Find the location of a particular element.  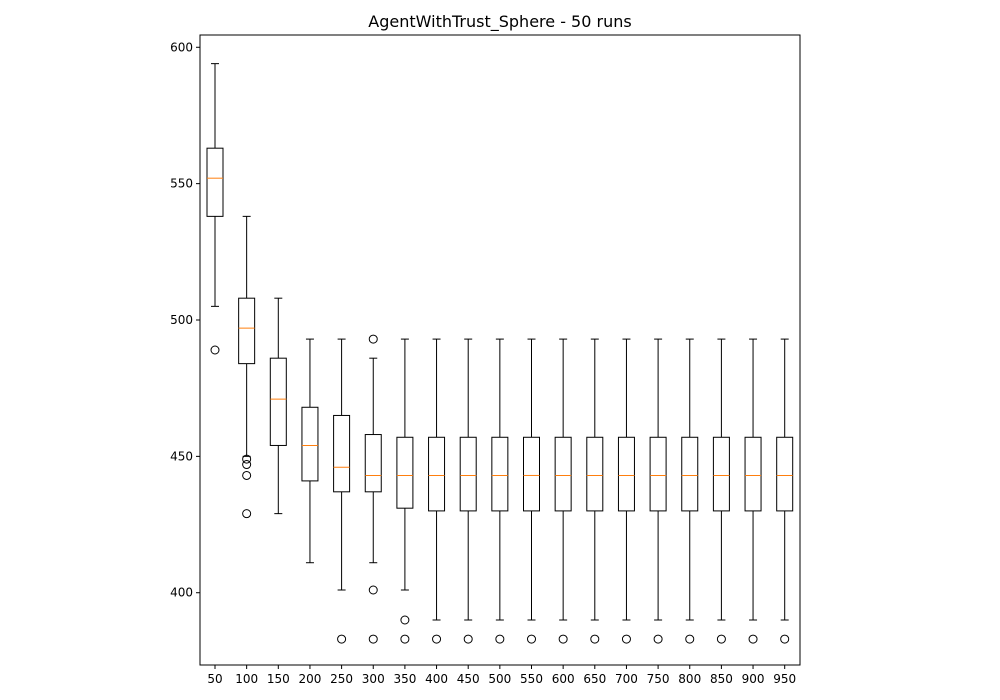

x-tick-label: 350 is located at coordinates (404, 679).